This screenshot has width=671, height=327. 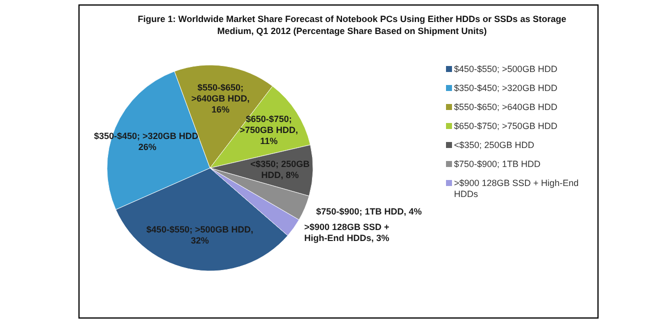 What do you see at coordinates (494, 145) in the screenshot?
I see `legend-label: <$350; 250GB HDD` at bounding box center [494, 145].